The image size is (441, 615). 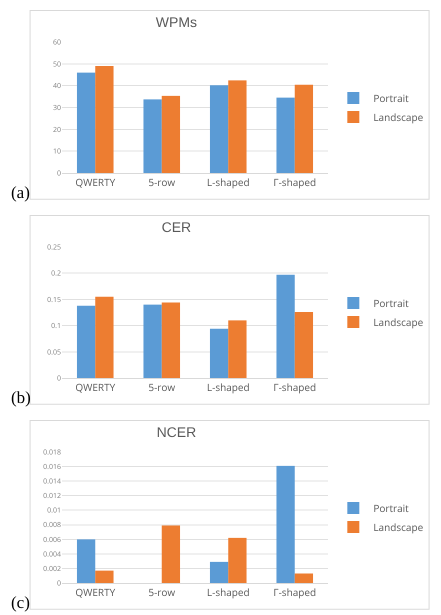 What do you see at coordinates (21, 397) in the screenshot?
I see `text: (b)` at bounding box center [21, 397].